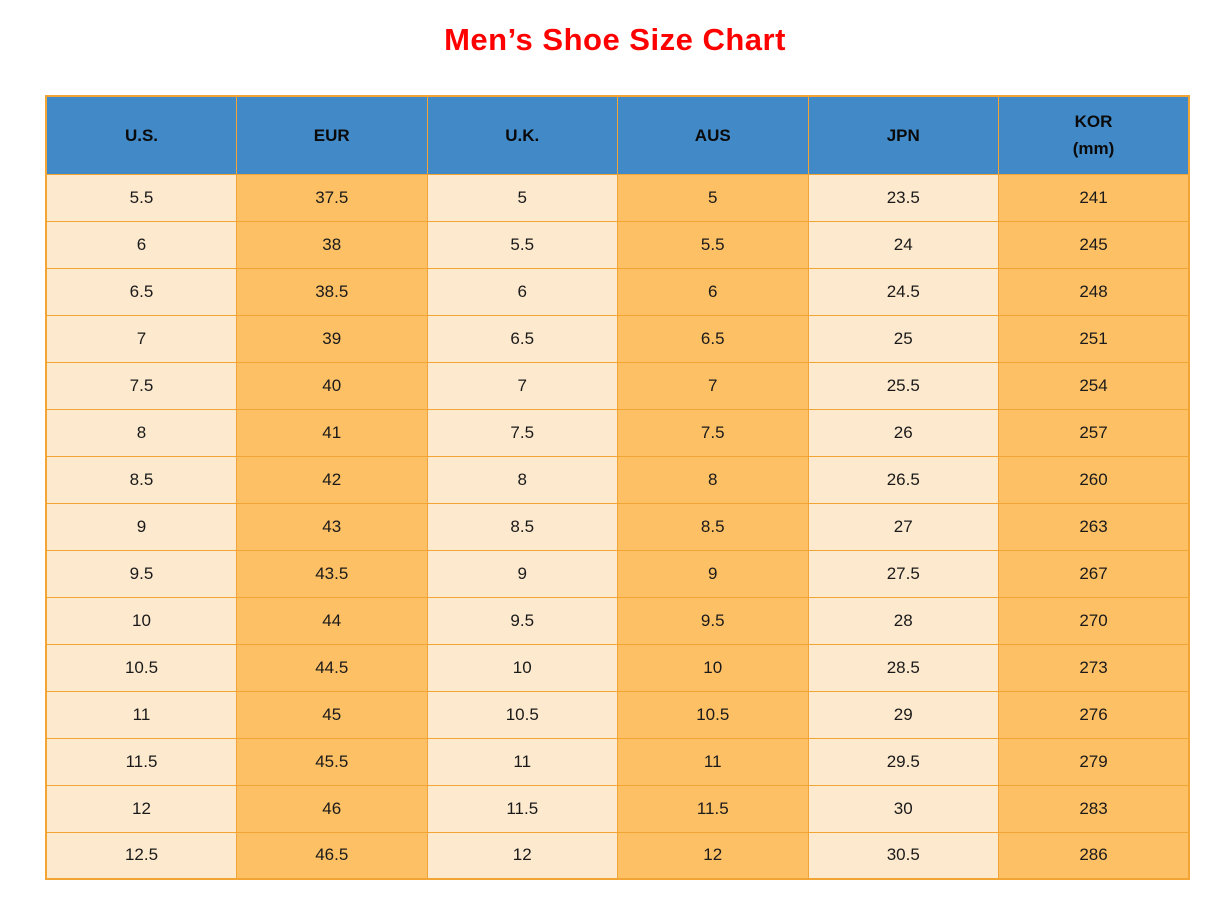 This screenshot has height=910, width=1230. I want to click on table-row: 7.5 40 7 7 25.5 254, so click(617, 385).